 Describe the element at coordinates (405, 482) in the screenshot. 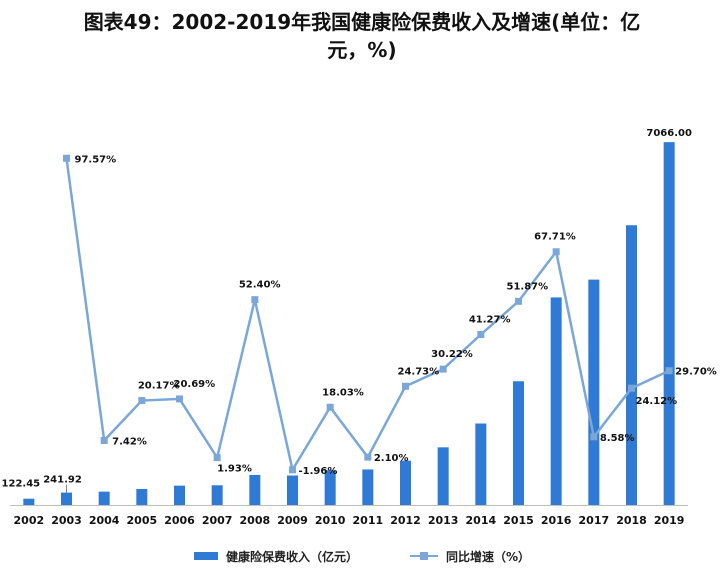

I see `bar-2012` at that location.